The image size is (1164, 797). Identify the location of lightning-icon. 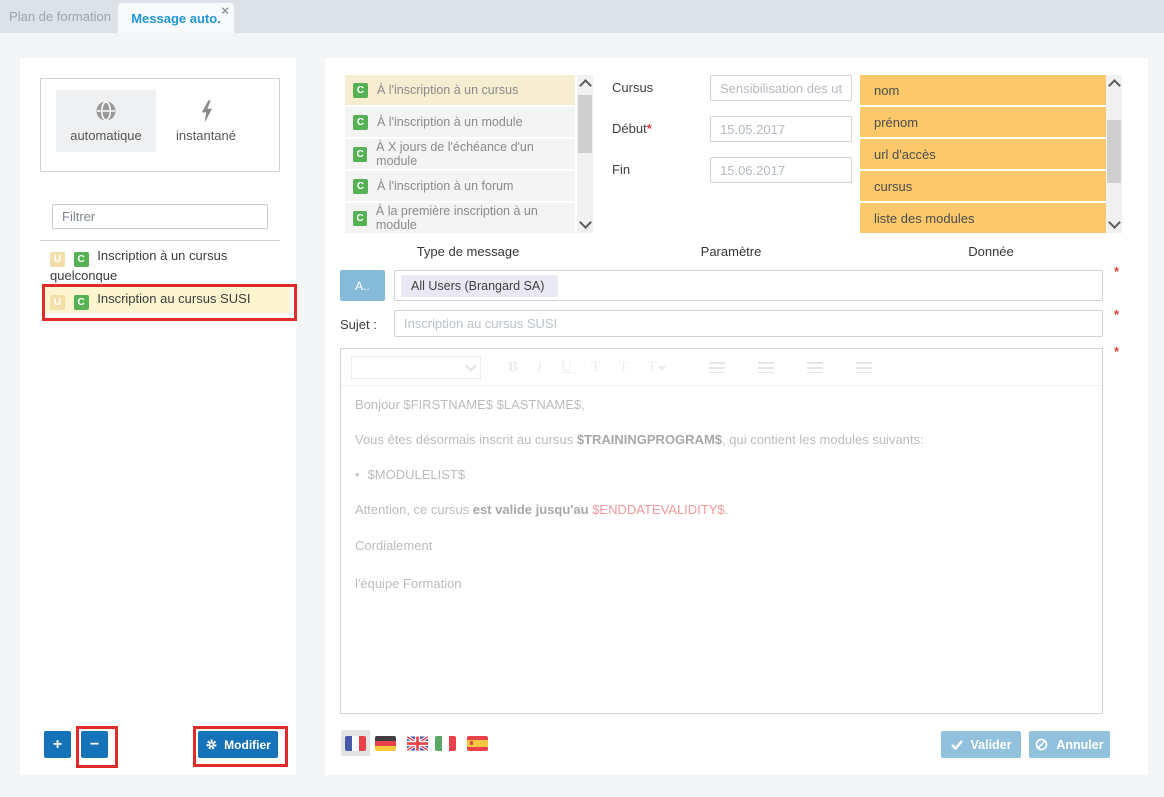
(206, 111).